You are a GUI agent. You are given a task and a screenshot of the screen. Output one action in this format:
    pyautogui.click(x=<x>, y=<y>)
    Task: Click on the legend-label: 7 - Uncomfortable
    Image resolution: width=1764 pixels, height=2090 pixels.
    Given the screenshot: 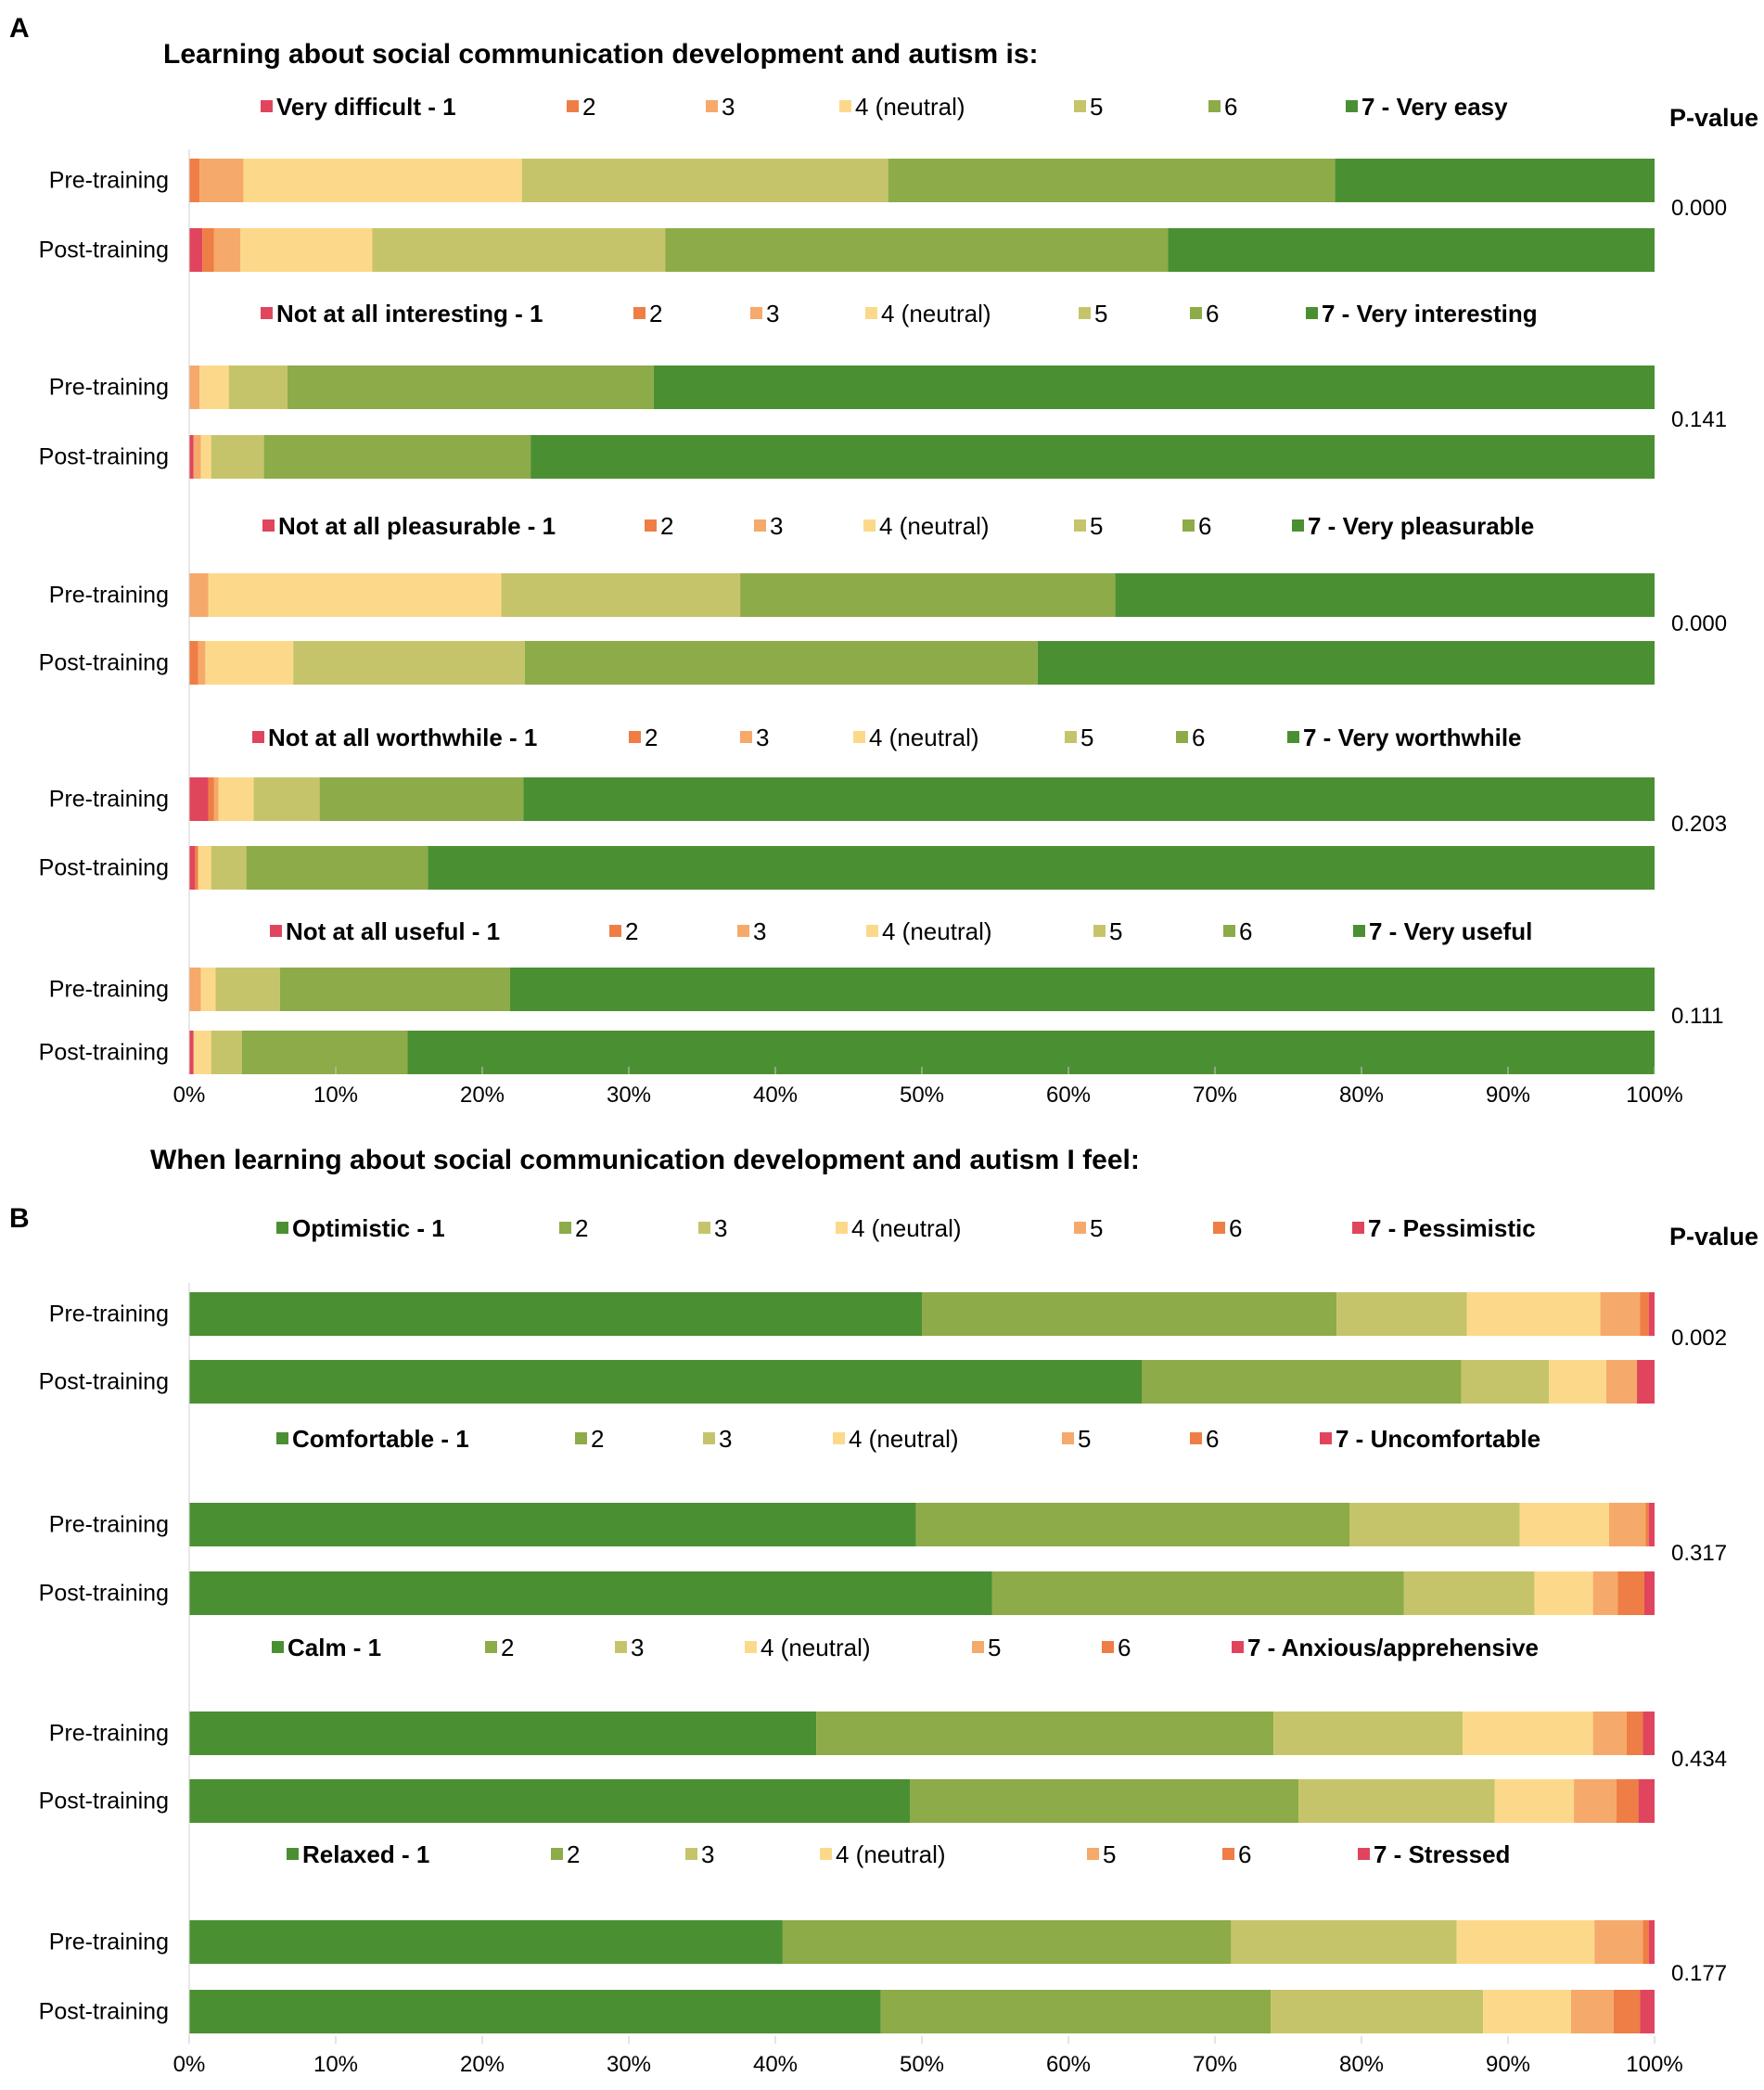 What is the action you would take?
    pyautogui.click(x=1438, y=1439)
    